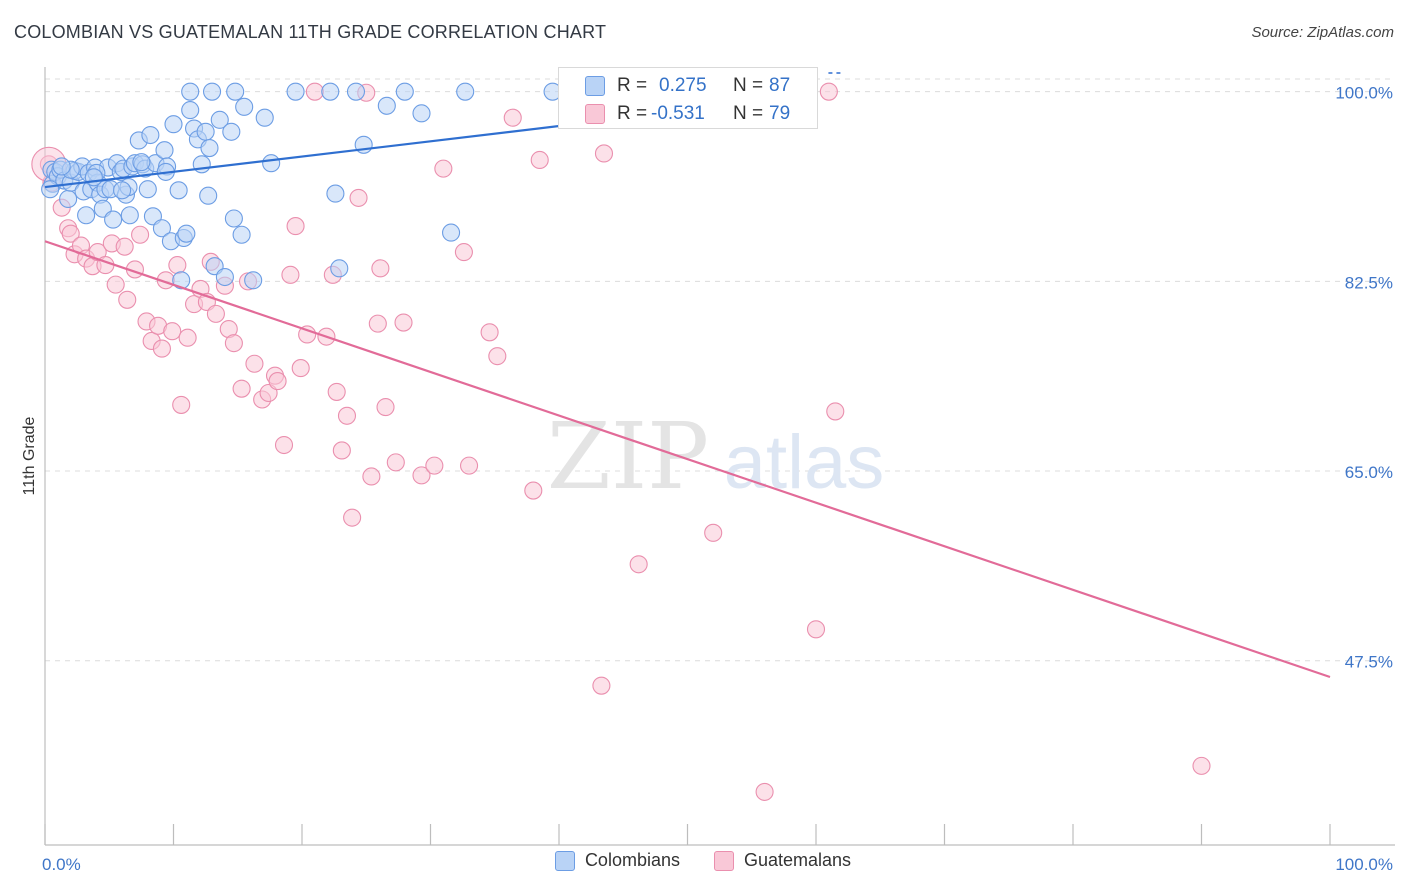 Image resolution: width=1406 pixels, height=892 pixels. Describe the element at coordinates (301, 186) in the screenshot. I see `colombians-points` at that location.